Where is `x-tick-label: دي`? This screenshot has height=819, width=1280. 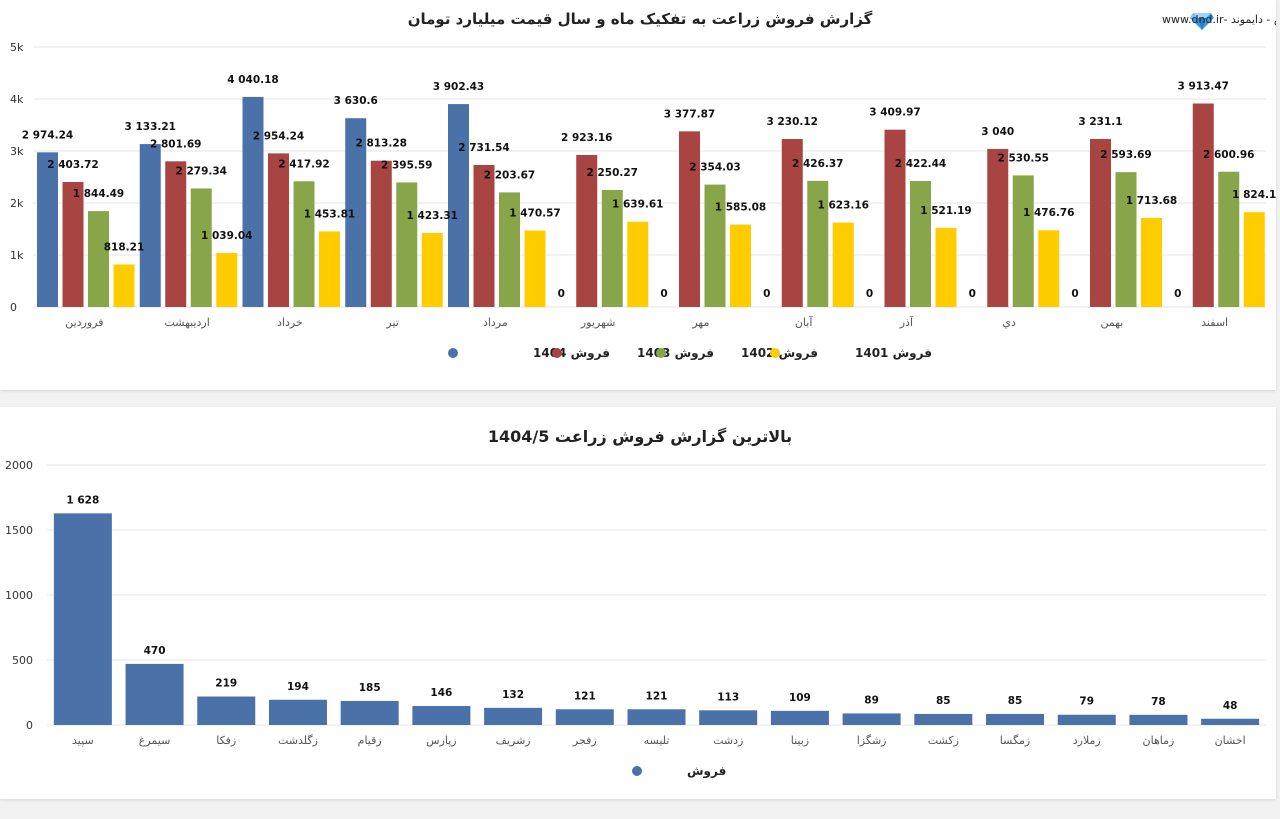
x-tick-label: دي is located at coordinates (1009, 322).